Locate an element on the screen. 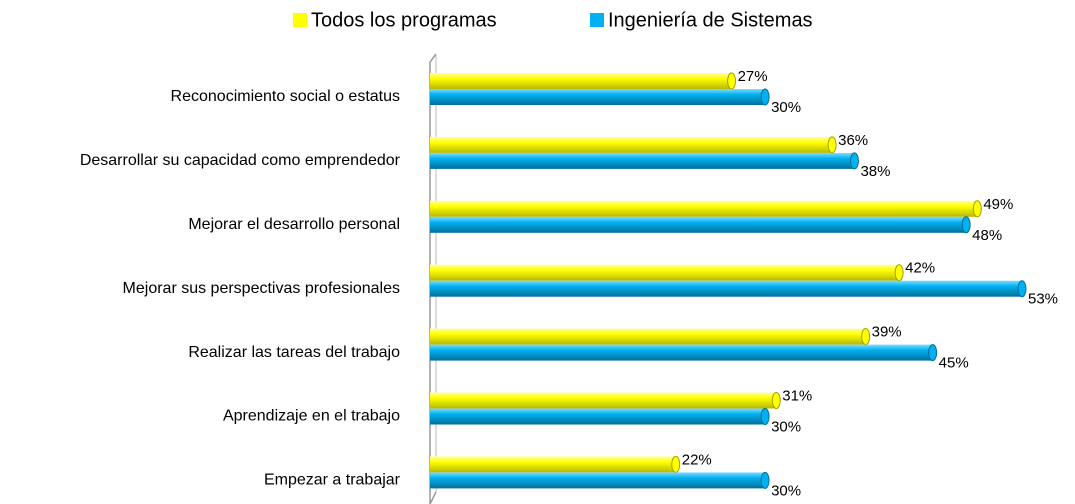 Image resolution: width=1075 pixels, height=504 pixels. value-label: 31% is located at coordinates (797, 395).